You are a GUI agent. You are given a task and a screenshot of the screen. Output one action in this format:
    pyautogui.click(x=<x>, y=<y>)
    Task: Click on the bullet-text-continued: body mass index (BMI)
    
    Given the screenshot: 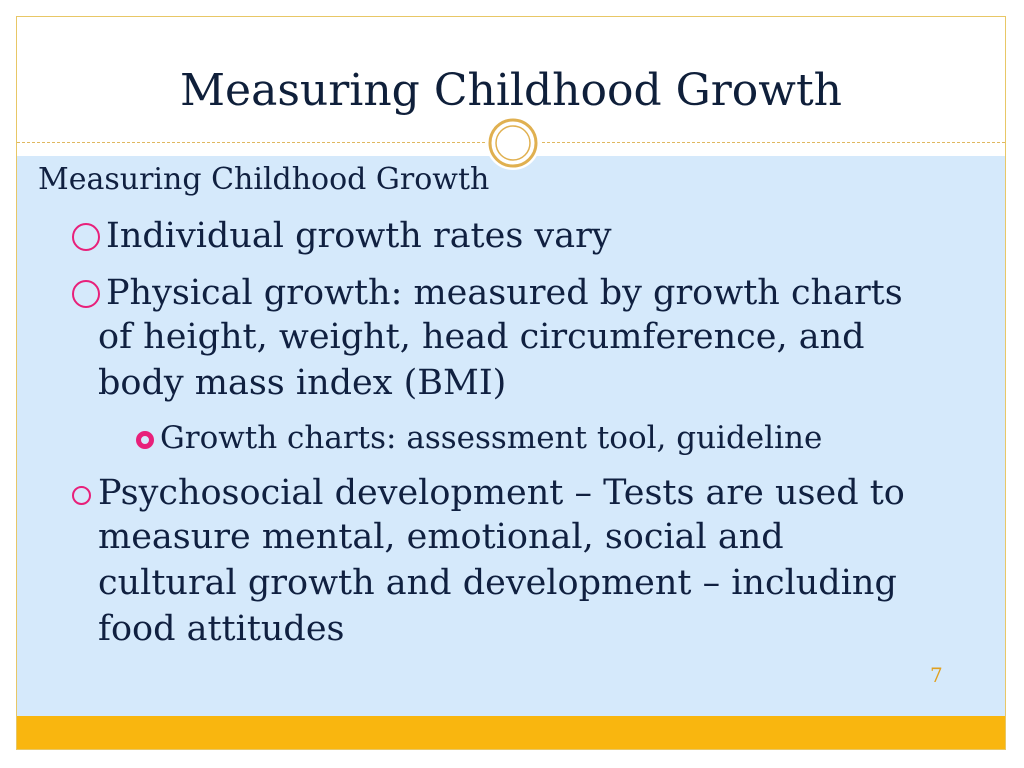 What is the action you would take?
    pyautogui.click(x=302, y=383)
    